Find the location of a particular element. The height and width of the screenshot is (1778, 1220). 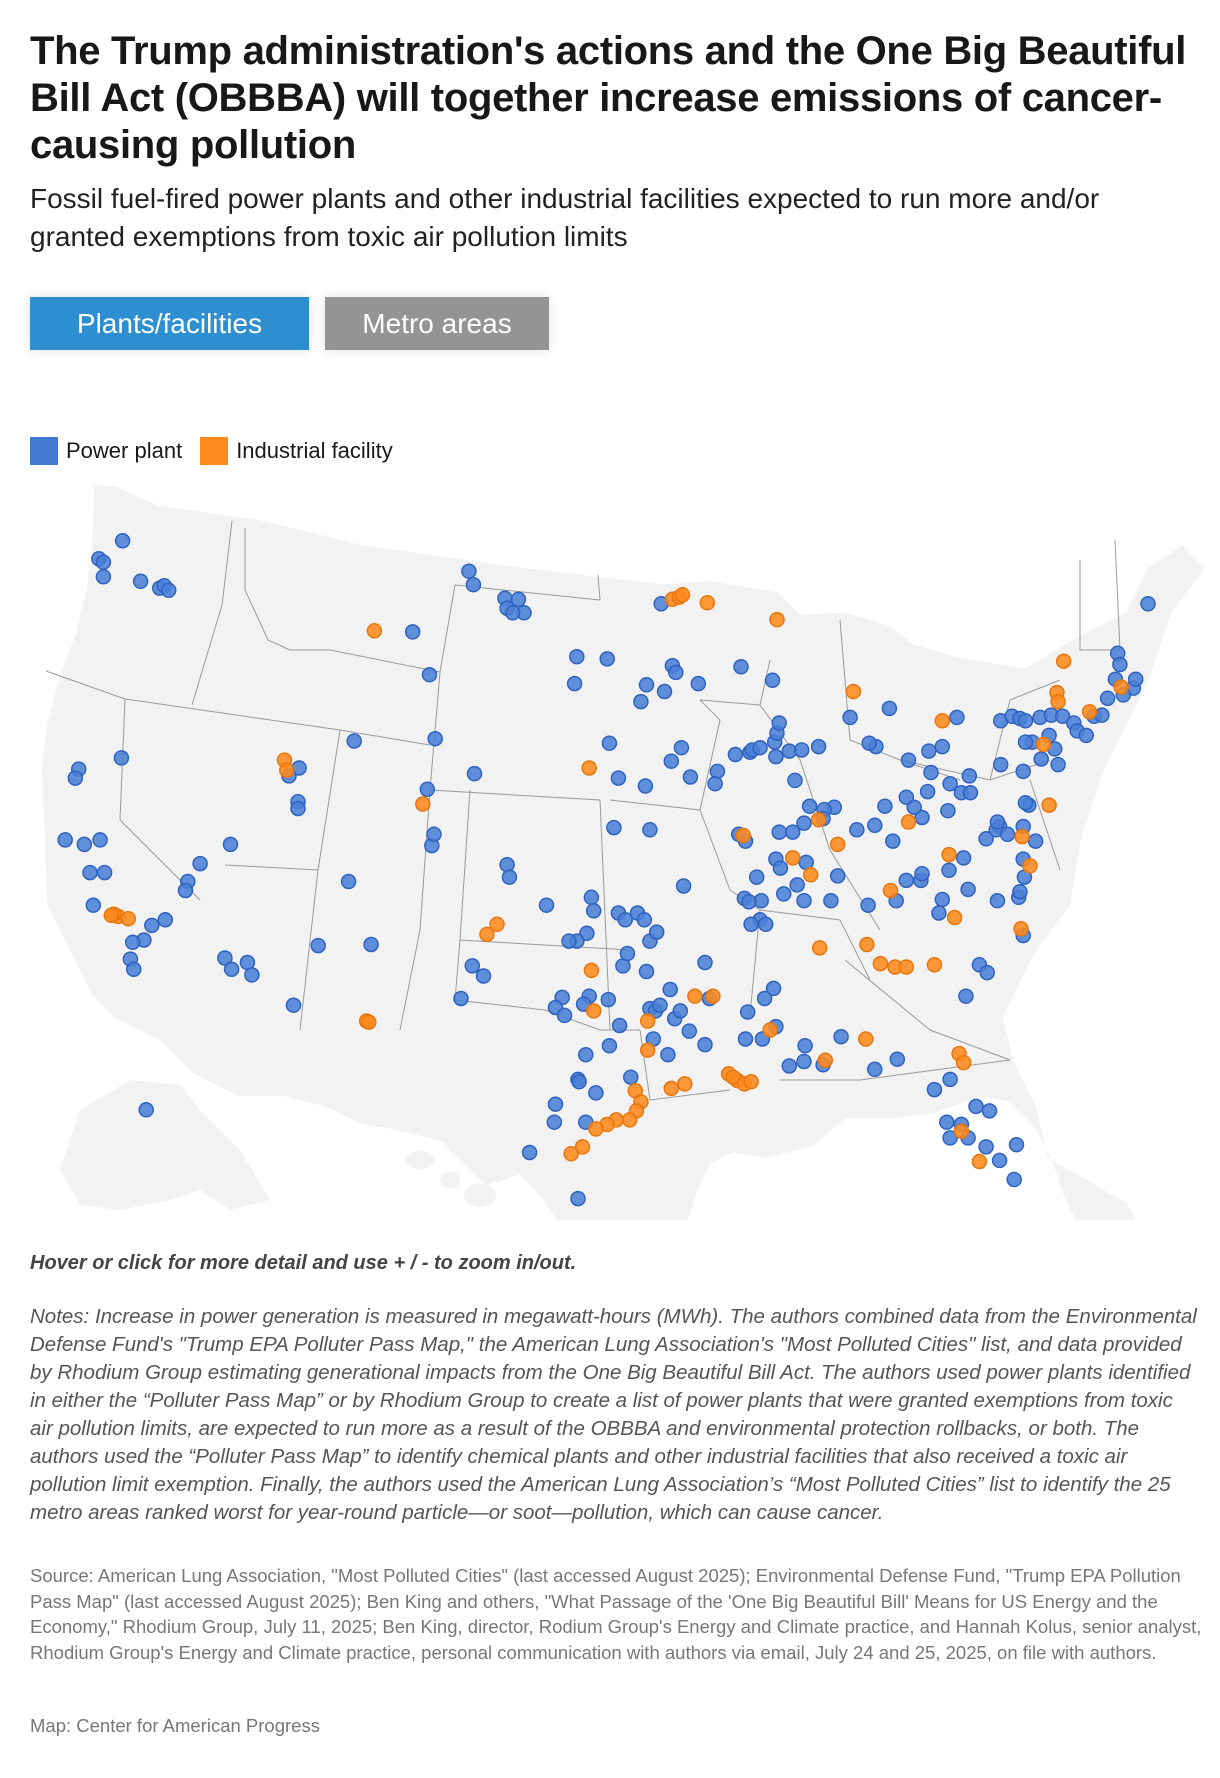

tab-plants-facilities: Plants/facilities is located at coordinates (169, 323).